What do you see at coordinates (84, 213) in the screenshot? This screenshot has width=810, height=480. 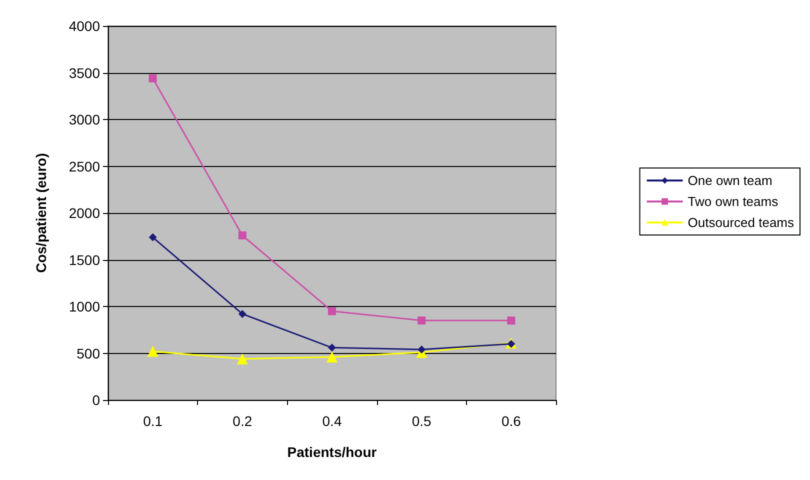 I see `y-tick-label: 2000` at bounding box center [84, 213].